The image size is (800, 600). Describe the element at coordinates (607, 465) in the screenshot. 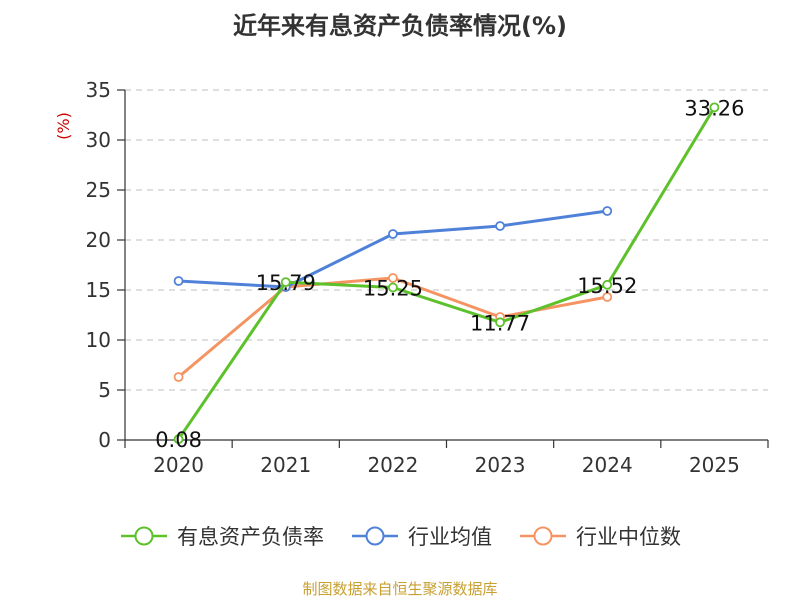

I see `x-tick-label: 2024` at that location.